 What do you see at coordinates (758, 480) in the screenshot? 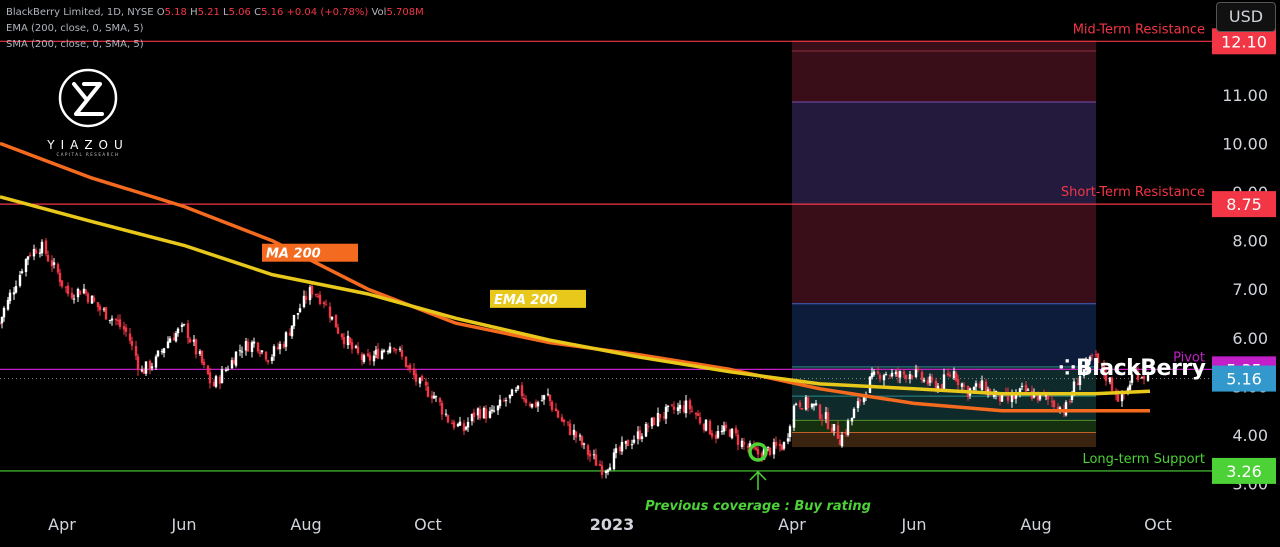
I see `buy-marker-arrow` at bounding box center [758, 480].